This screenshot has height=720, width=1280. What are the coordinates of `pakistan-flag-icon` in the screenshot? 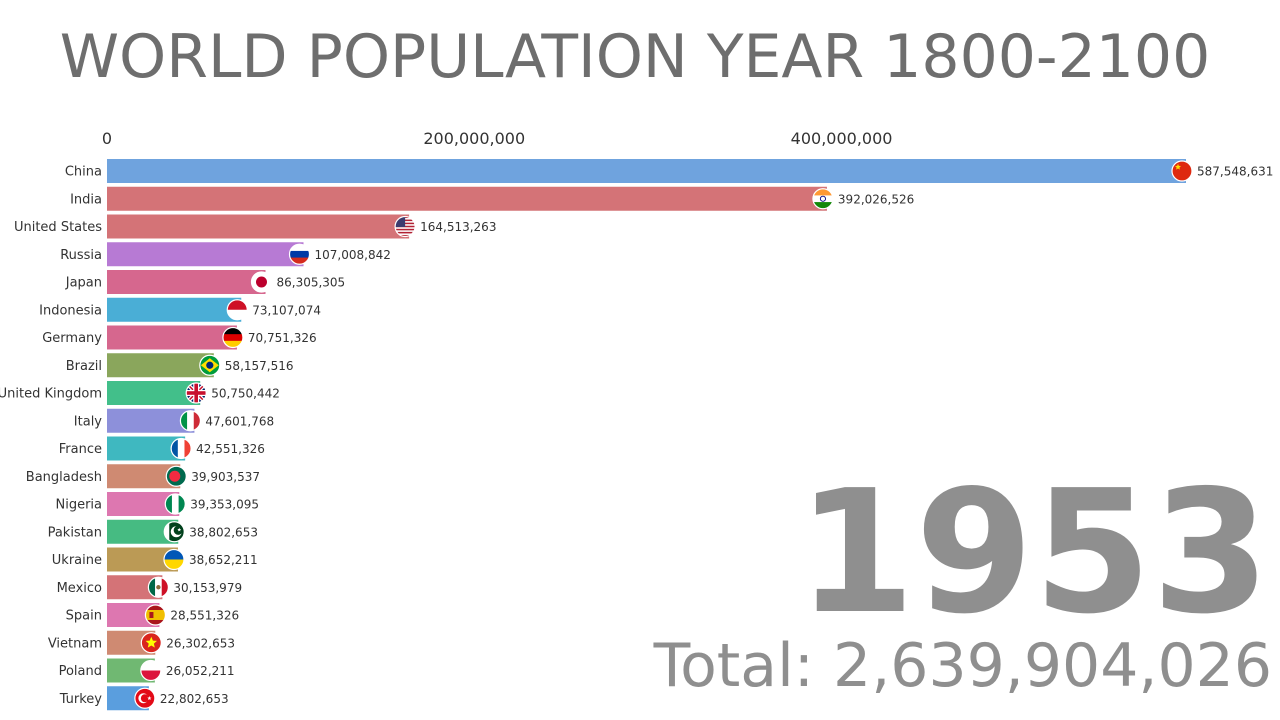 It's located at (174, 531).